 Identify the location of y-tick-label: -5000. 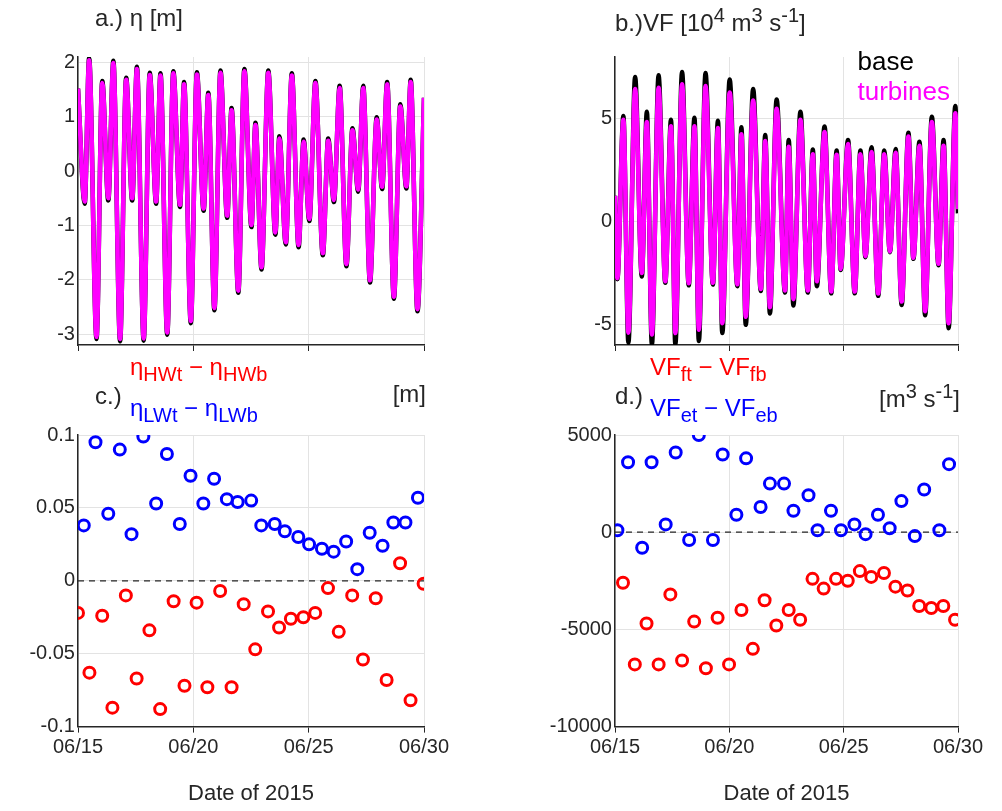
(586, 627).